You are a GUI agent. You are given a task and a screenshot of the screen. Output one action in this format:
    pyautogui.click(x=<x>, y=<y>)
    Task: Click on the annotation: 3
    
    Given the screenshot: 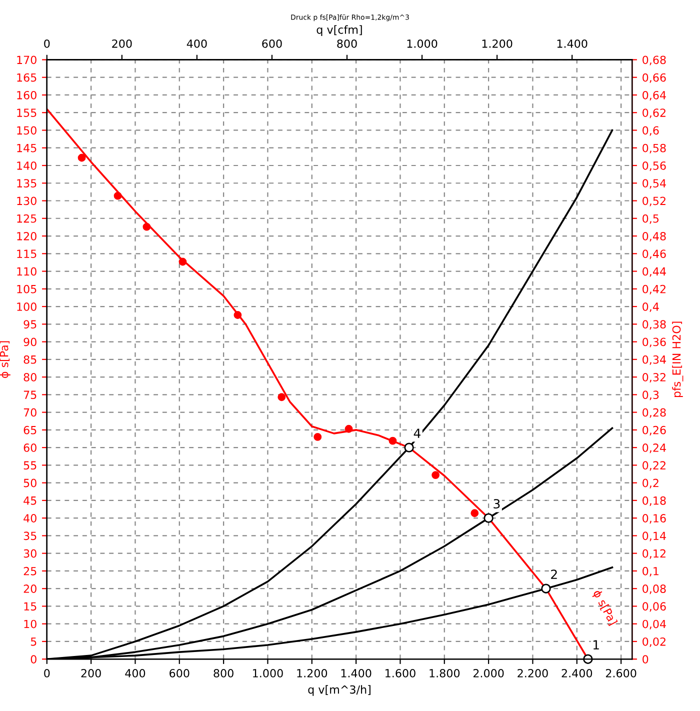 What is the action you would take?
    pyautogui.click(x=497, y=504)
    